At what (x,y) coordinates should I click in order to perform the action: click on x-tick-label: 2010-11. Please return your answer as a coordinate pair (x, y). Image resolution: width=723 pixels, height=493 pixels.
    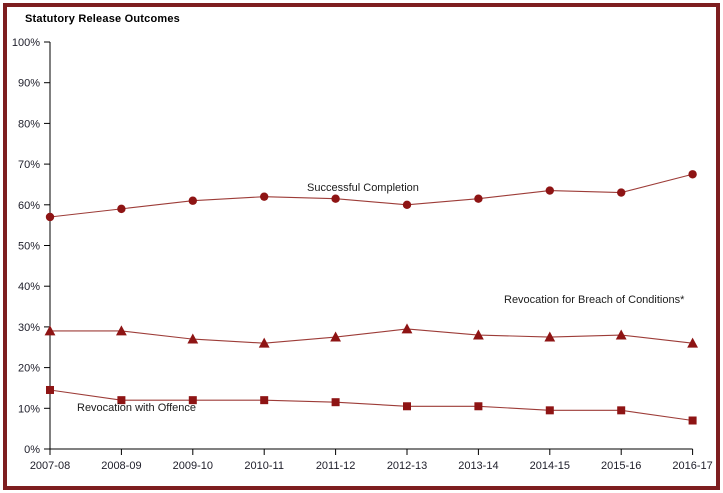
    Looking at the image, I should click on (264, 466).